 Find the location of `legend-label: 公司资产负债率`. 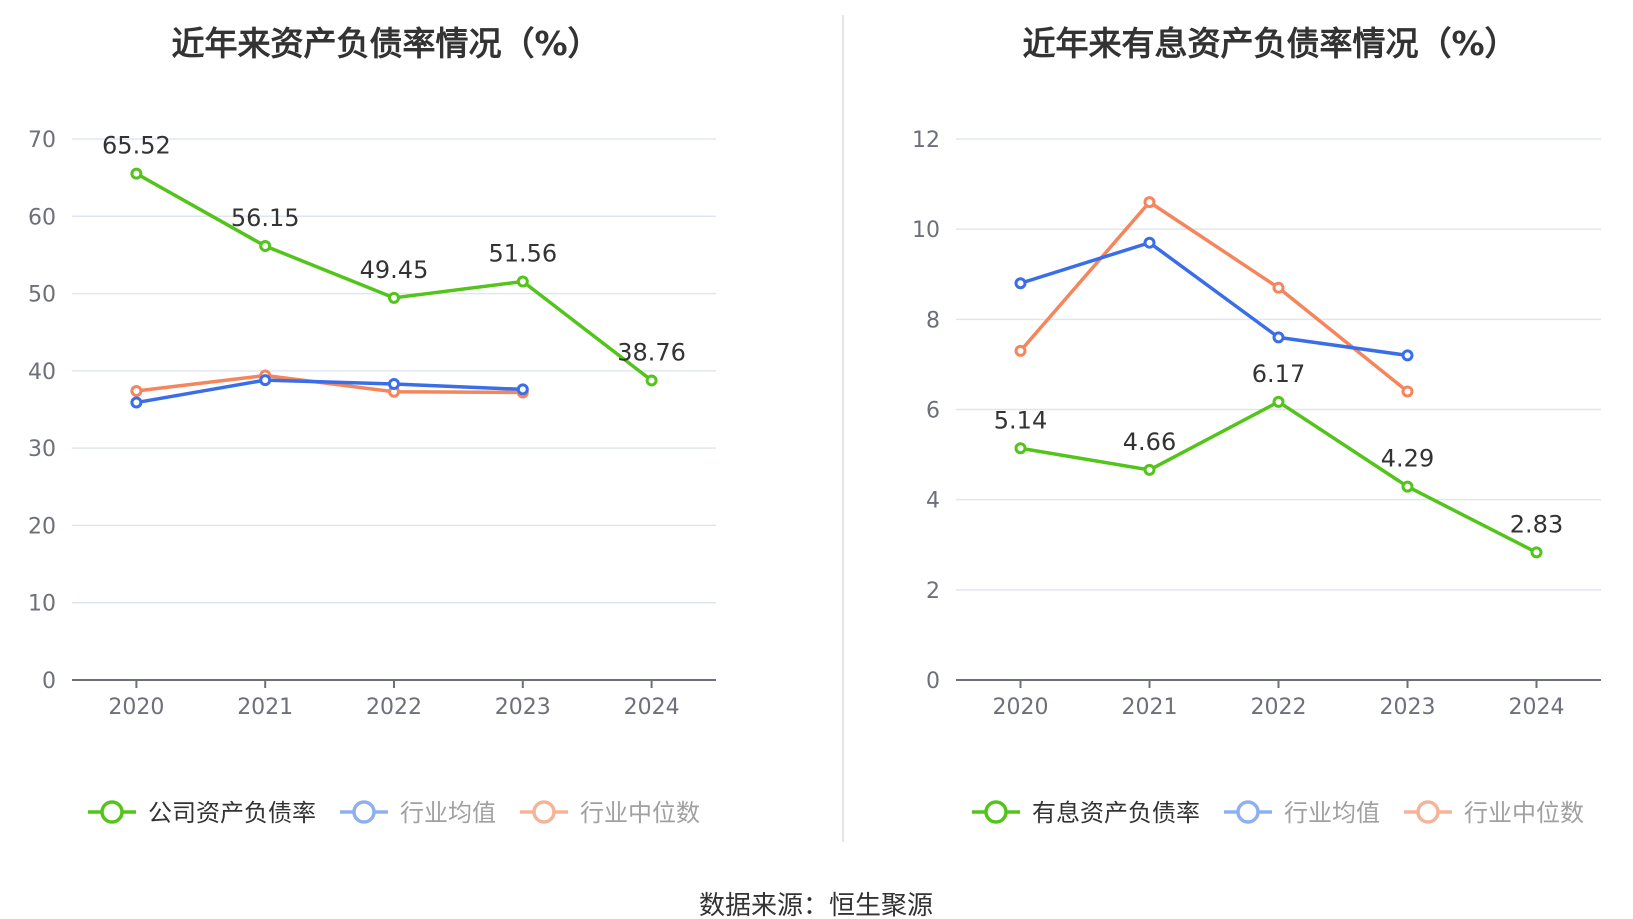

legend-label: 公司资产负债率 is located at coordinates (232, 813).